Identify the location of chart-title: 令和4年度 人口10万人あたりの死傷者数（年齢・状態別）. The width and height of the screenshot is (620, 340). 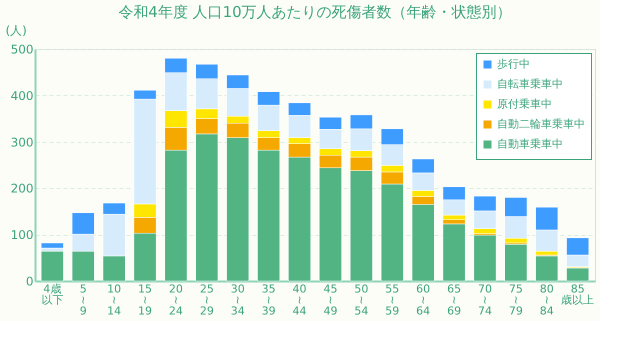
(315, 12).